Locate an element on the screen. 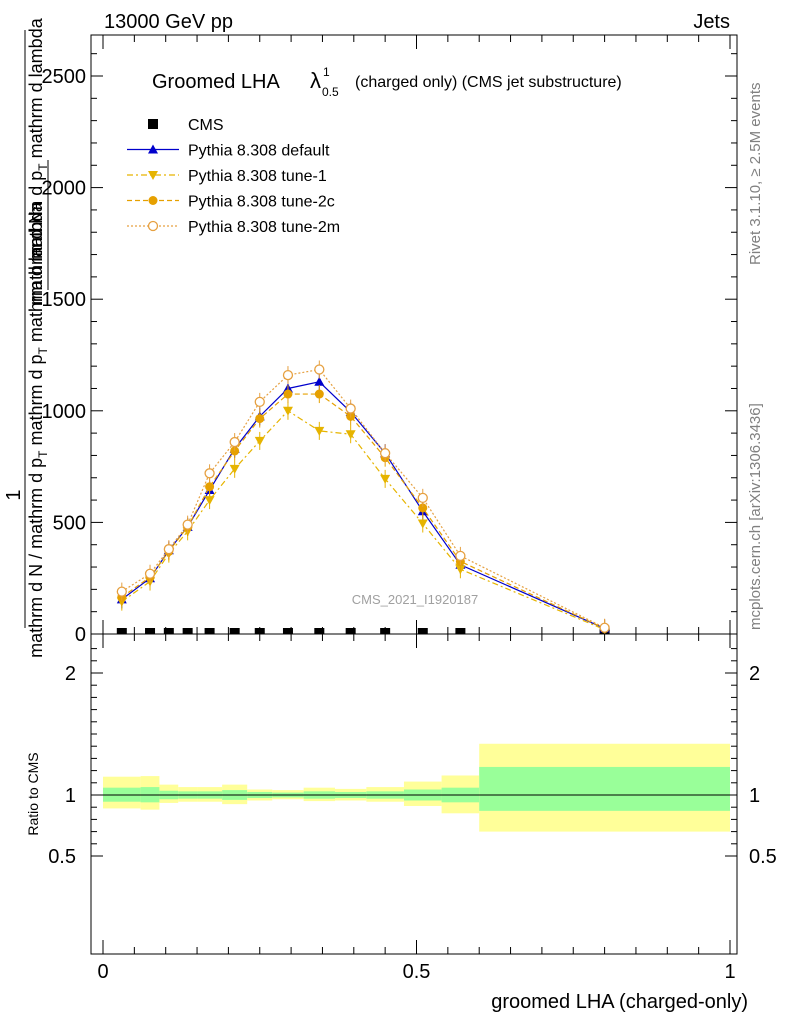 This screenshot has height=1024, width=786. ylabel-num-top: mathrm d N is located at coordinates (36, 258).